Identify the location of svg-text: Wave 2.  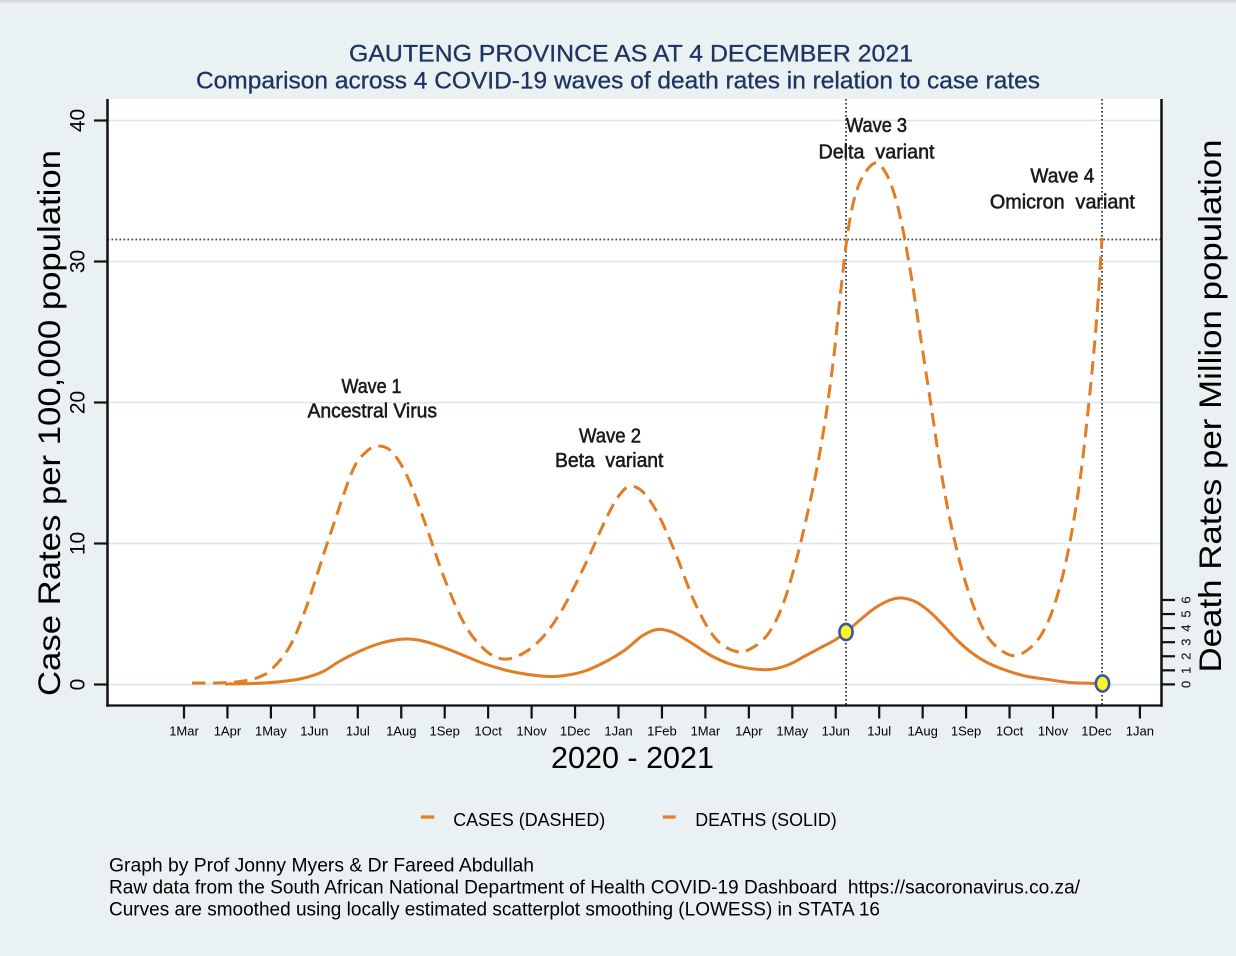
(610, 437).